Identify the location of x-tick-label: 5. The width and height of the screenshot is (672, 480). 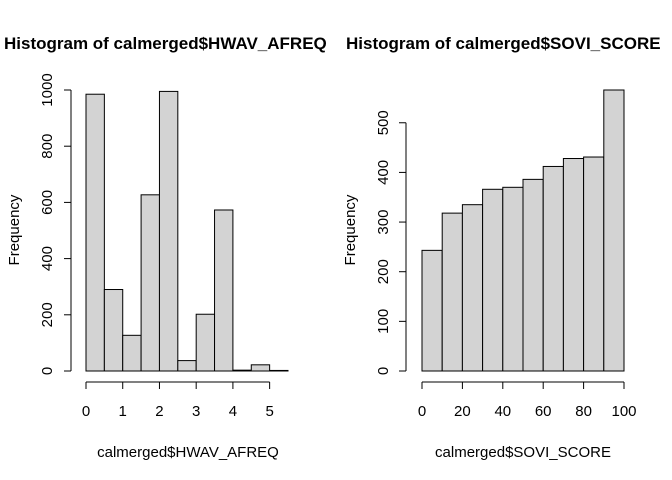
(269, 411).